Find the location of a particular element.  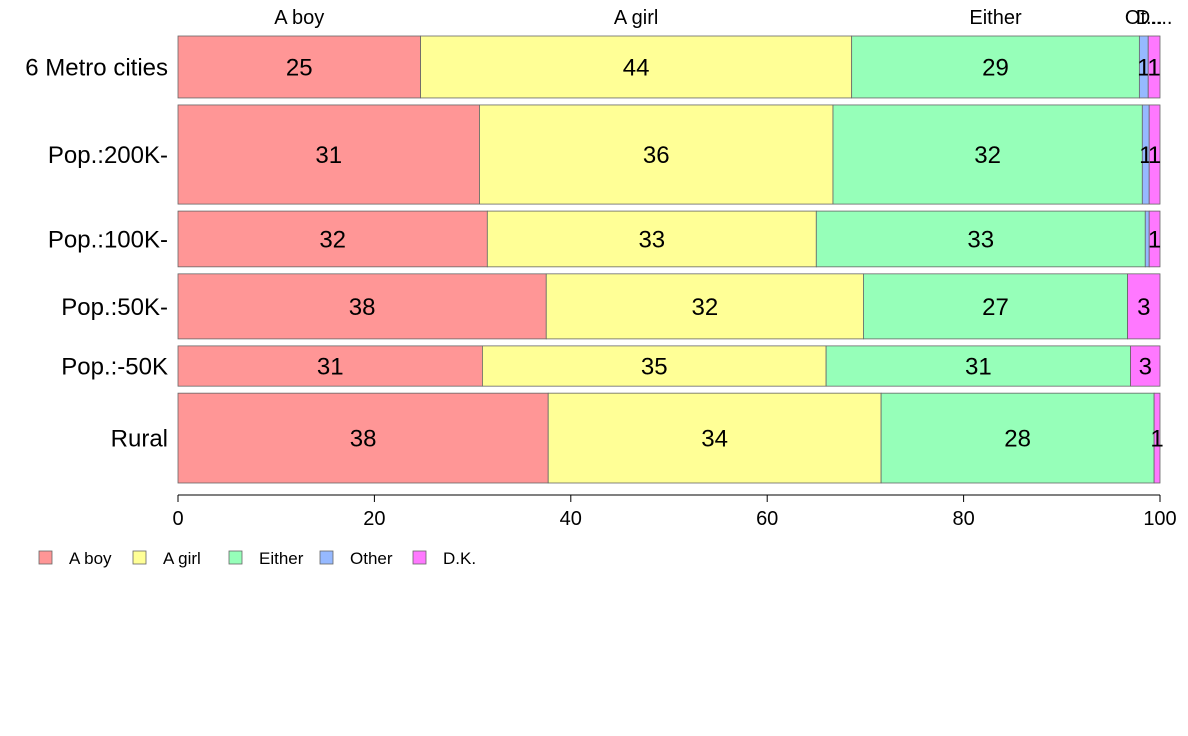

top-series-label: A boy is located at coordinates (299, 18).